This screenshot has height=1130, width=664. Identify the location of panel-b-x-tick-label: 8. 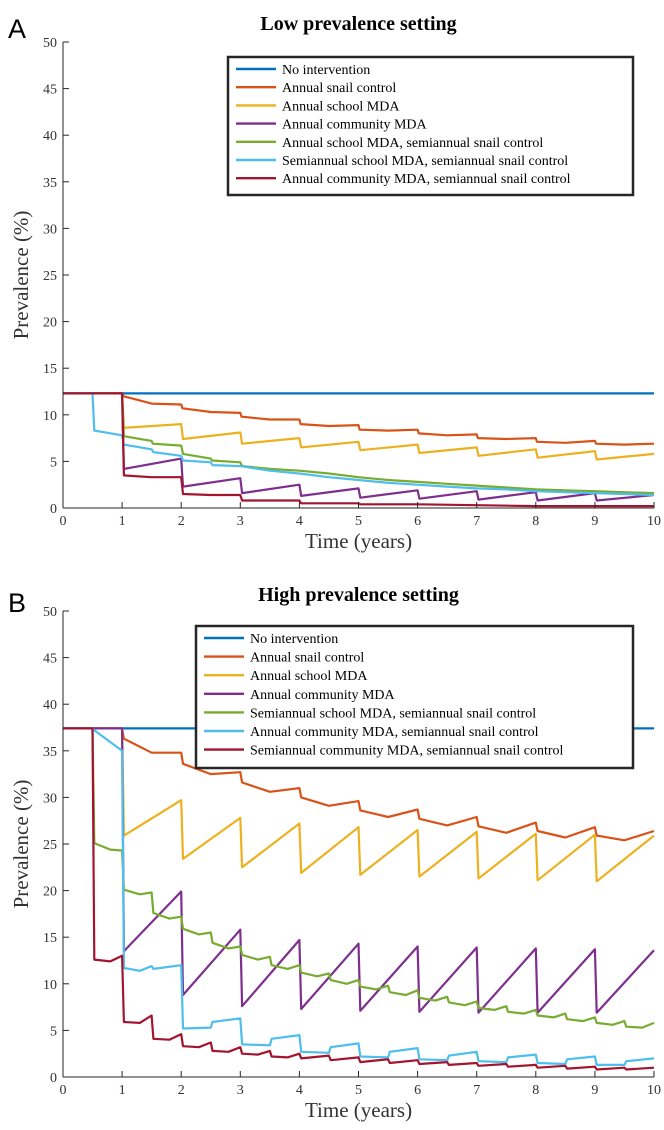
(535, 1090).